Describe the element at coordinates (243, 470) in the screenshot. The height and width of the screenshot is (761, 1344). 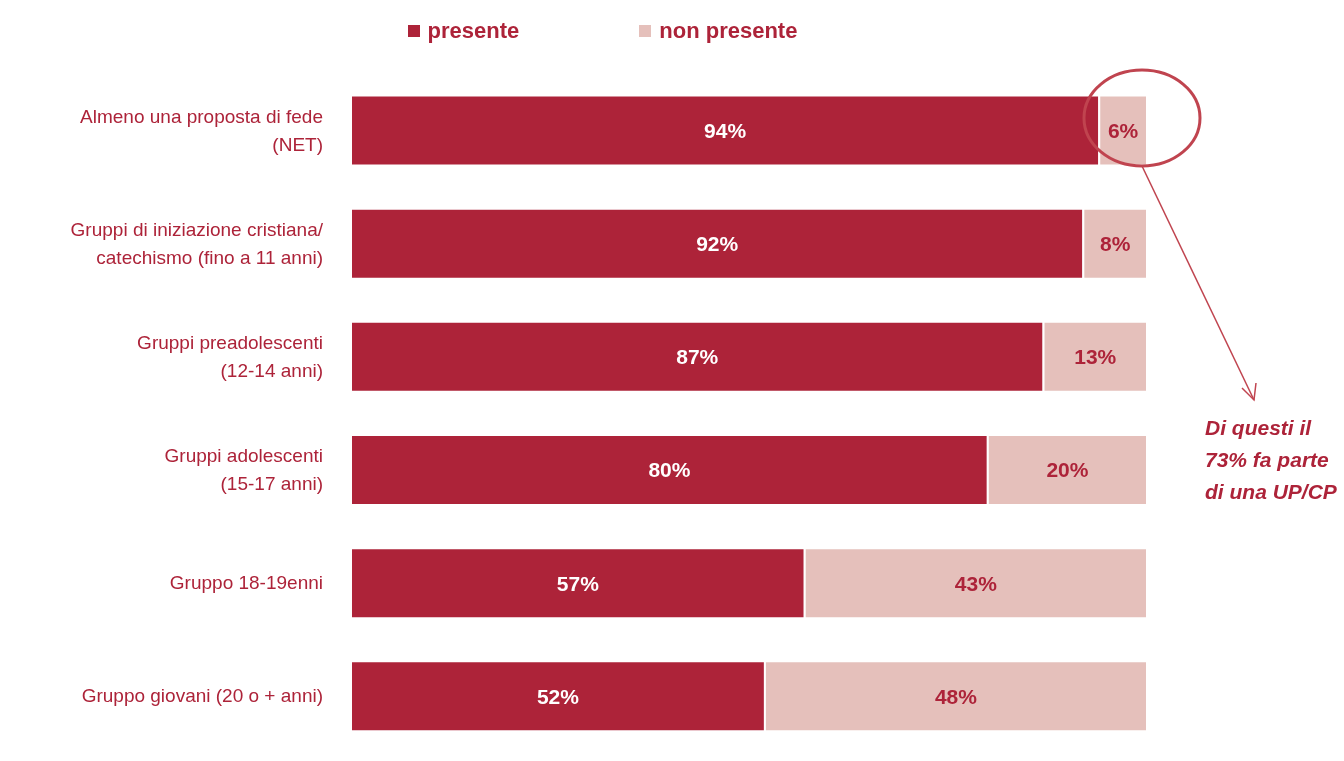
I see `y-tick-label: Gruppi adolescenti (15-17 anni)` at that location.